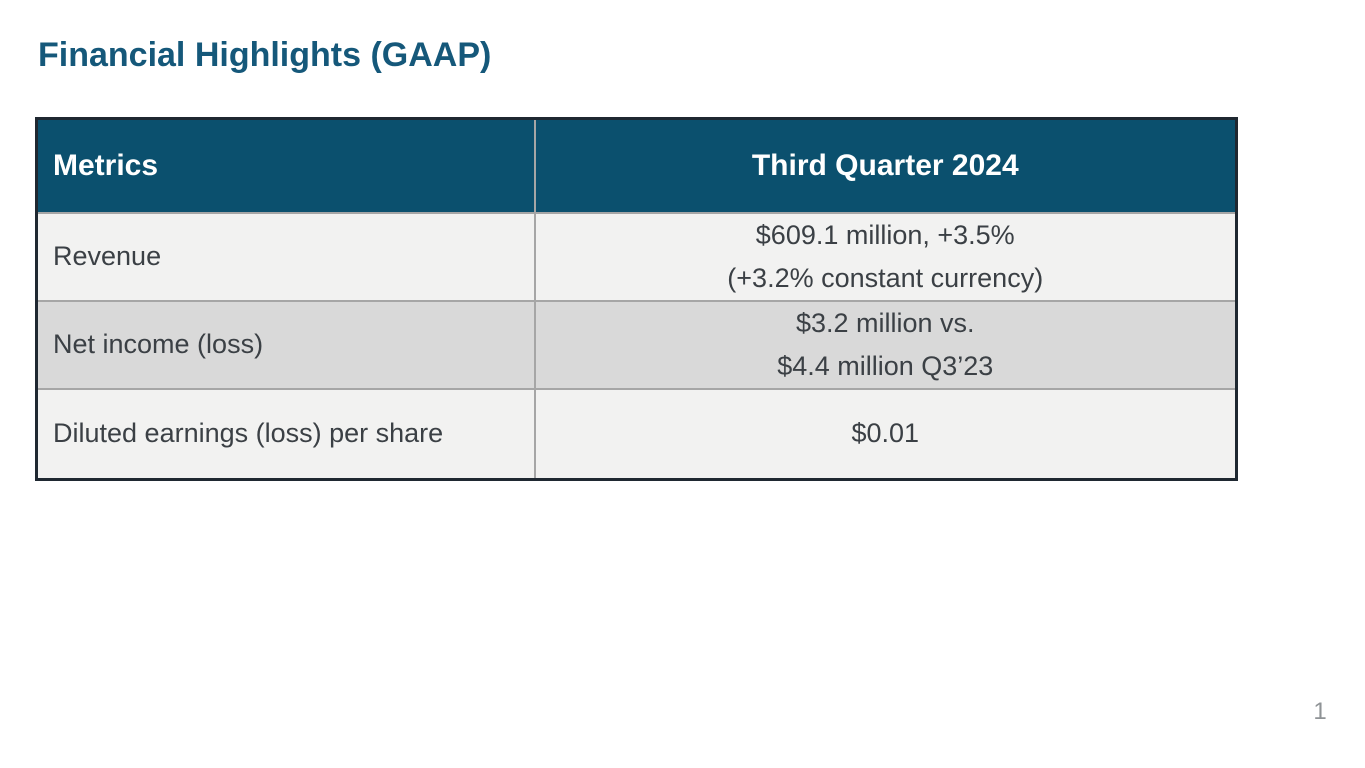  Describe the element at coordinates (285, 344) in the screenshot. I see `metric-label-net-income: Net income (loss)` at that location.